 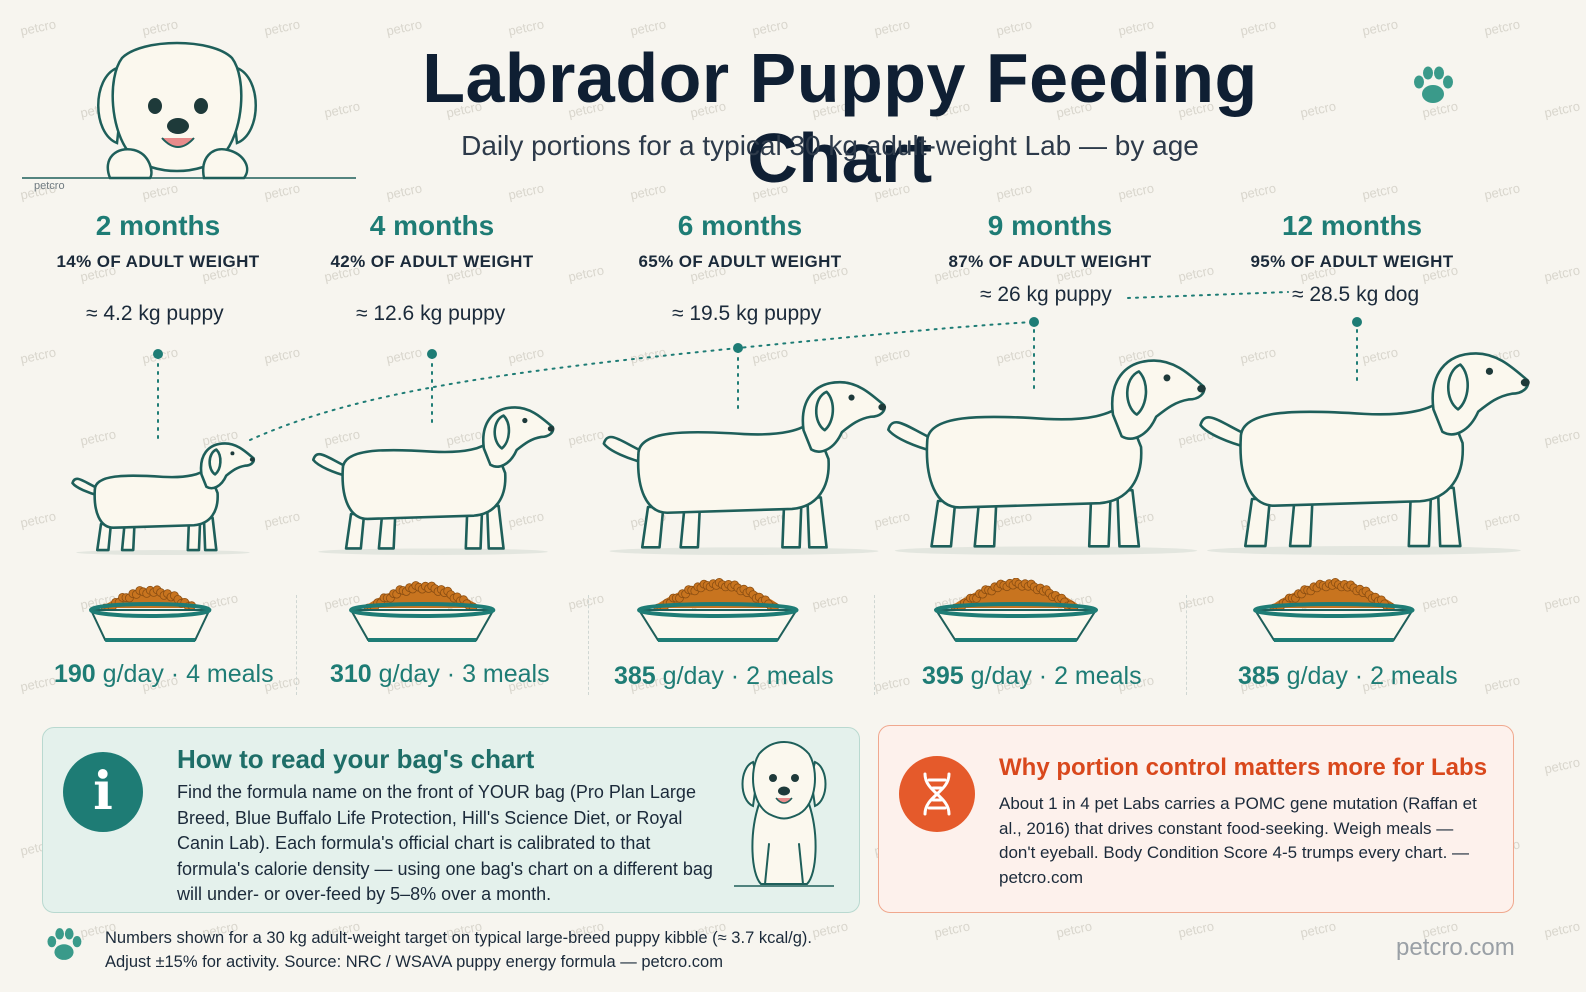 What do you see at coordinates (1352, 225) in the screenshot?
I see `stage-age: 12 months` at bounding box center [1352, 225].